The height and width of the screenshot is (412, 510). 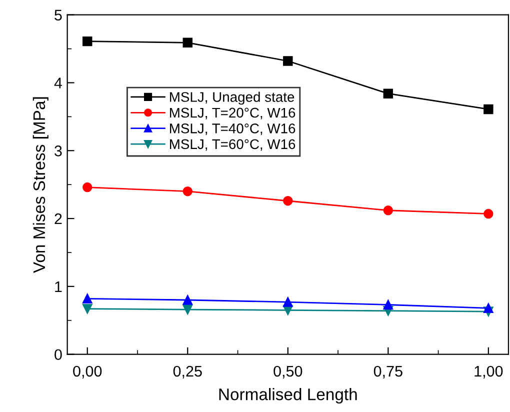 What do you see at coordinates (87, 372) in the screenshot?
I see `x-tick-label: 0,00` at bounding box center [87, 372].